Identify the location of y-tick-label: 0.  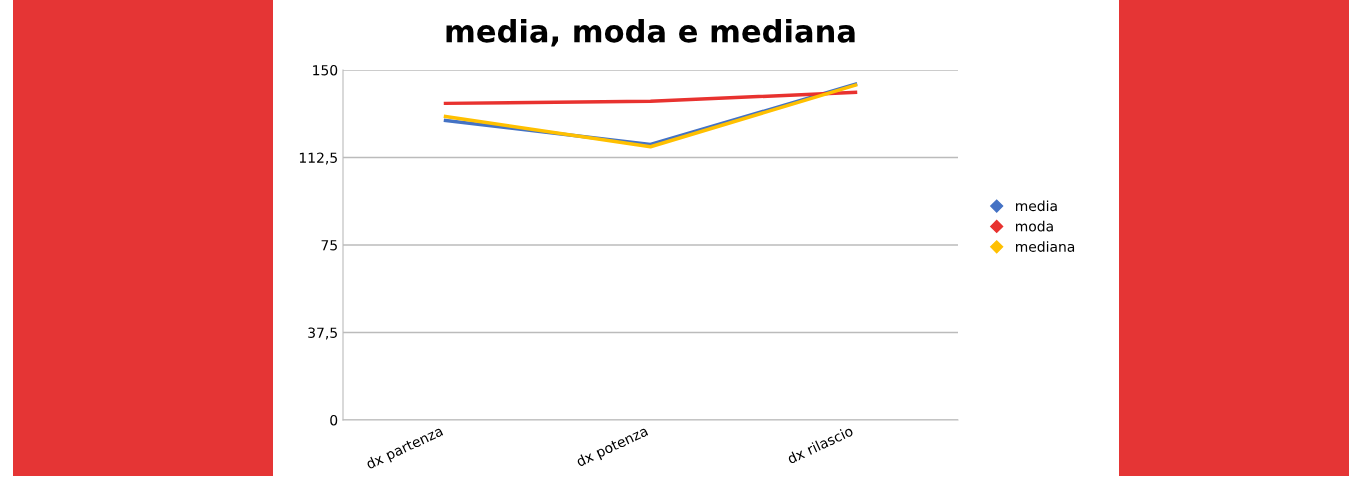
(334, 420).